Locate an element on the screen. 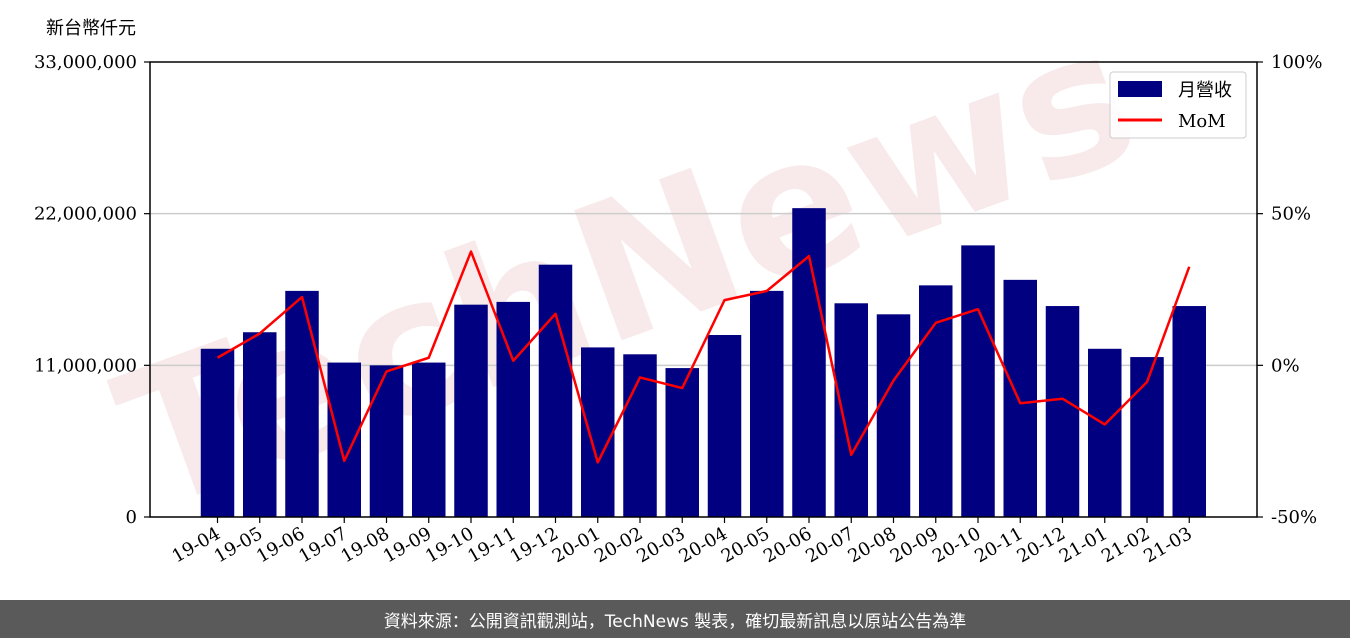  y-right-tick-label: -50% is located at coordinates (1294, 517).